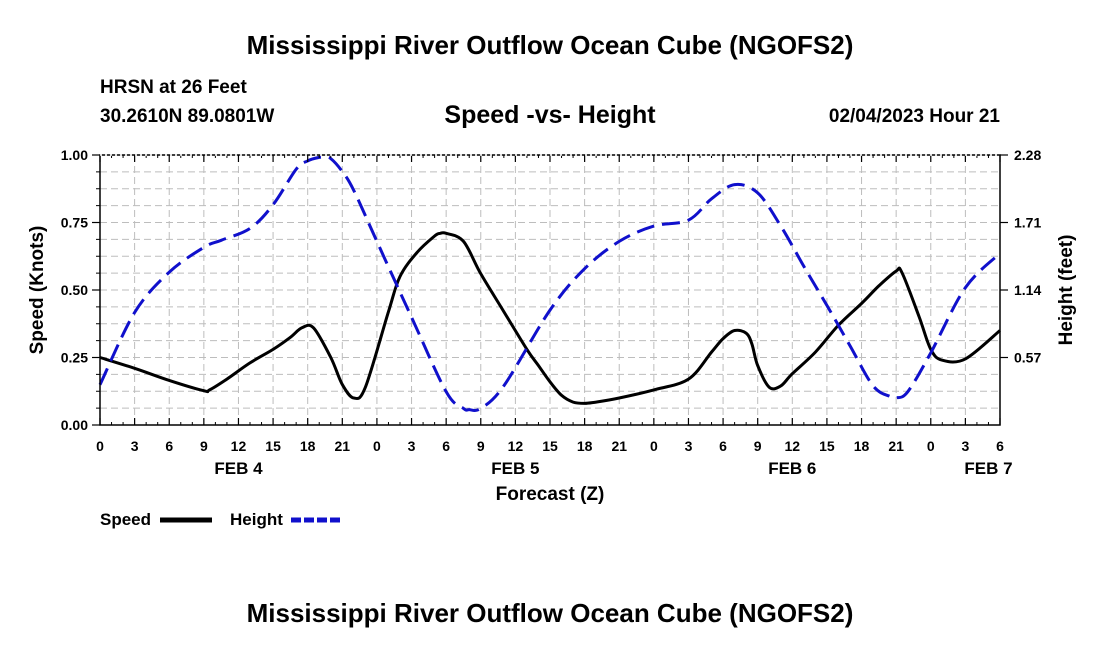 This screenshot has width=1100, height=650. What do you see at coordinates (550, 494) in the screenshot?
I see `x-axis-label: Forecast (Z)` at bounding box center [550, 494].